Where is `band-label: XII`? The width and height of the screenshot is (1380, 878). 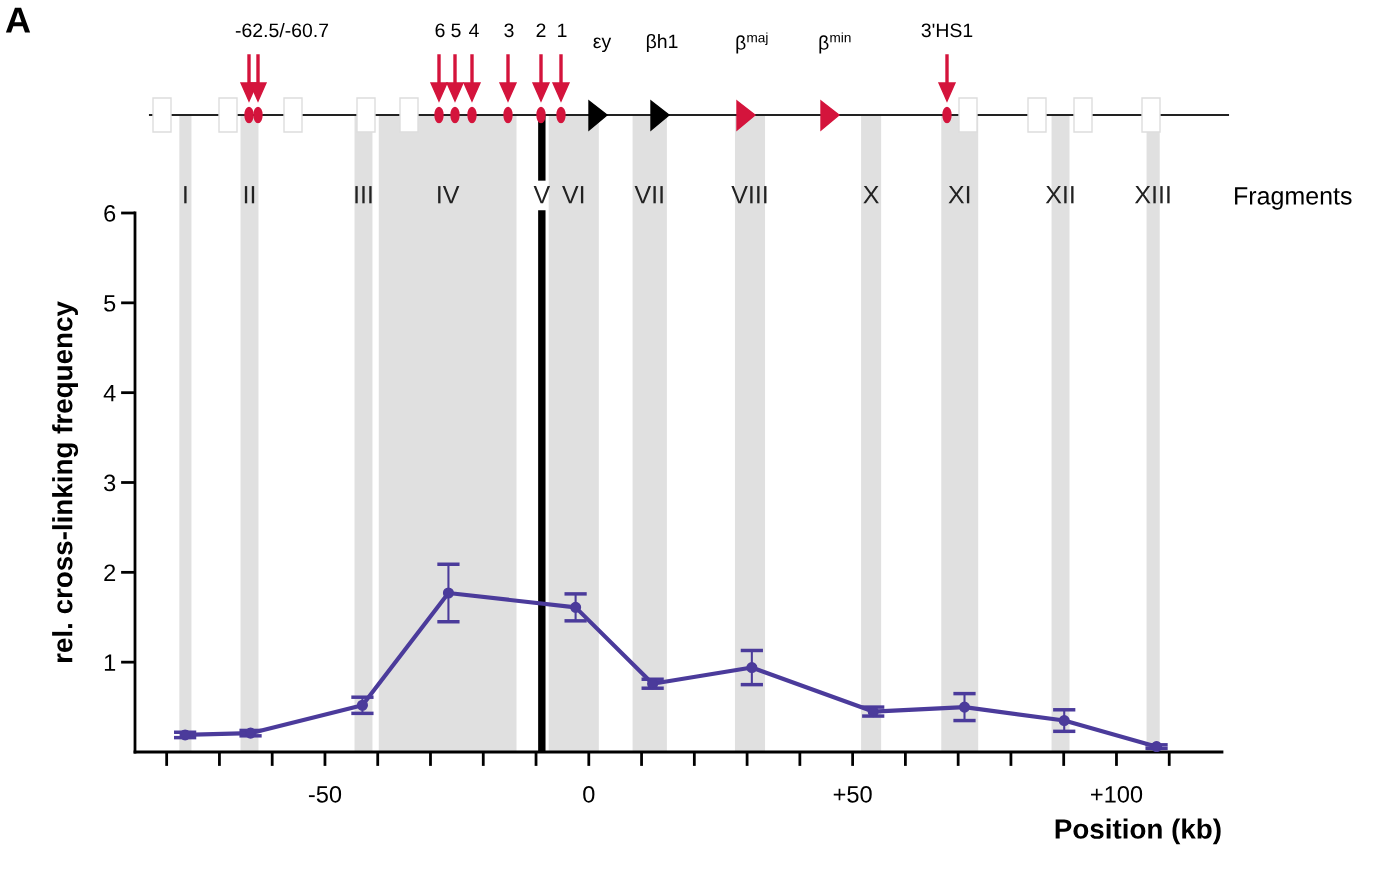
band-label: XII is located at coordinates (1059, 195).